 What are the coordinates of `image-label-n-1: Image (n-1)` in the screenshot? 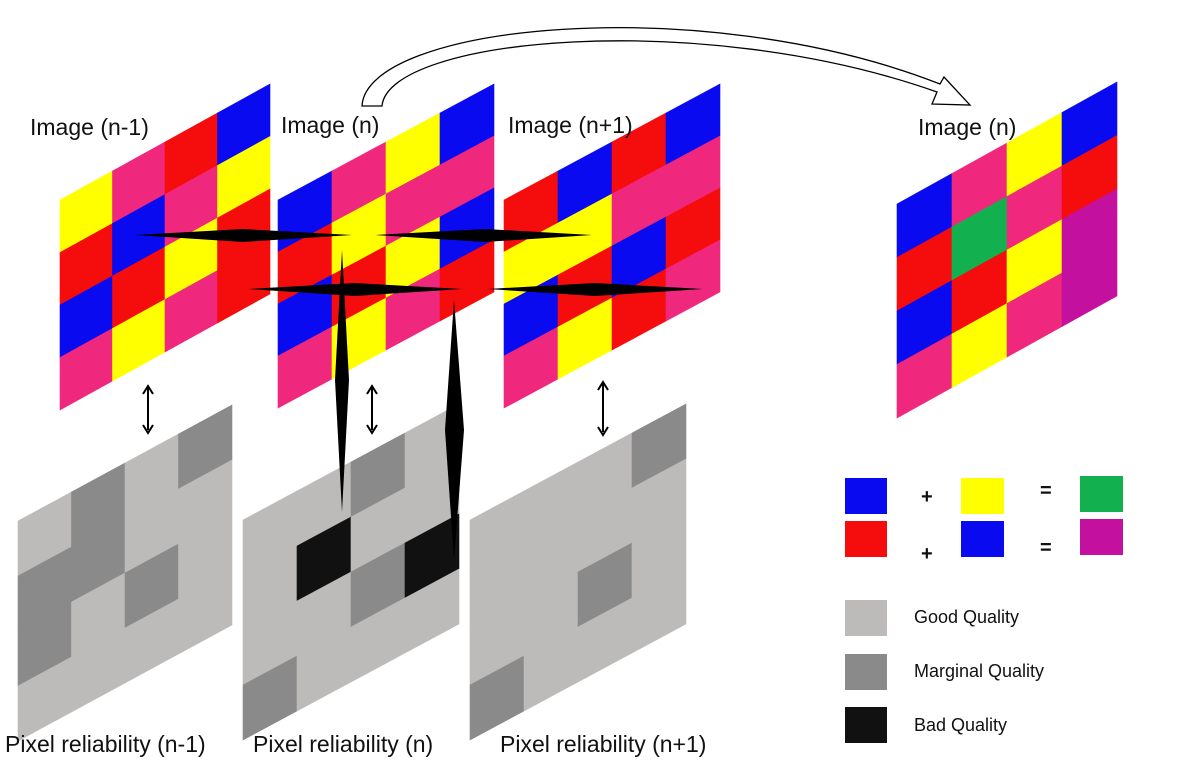 It's located at (89, 127).